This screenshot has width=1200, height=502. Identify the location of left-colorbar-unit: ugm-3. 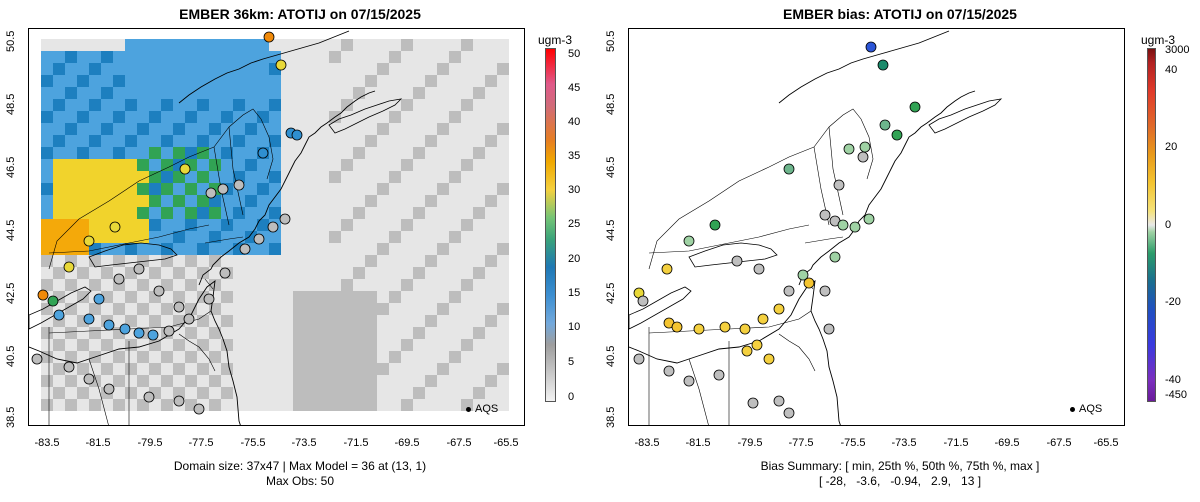
(555, 40).